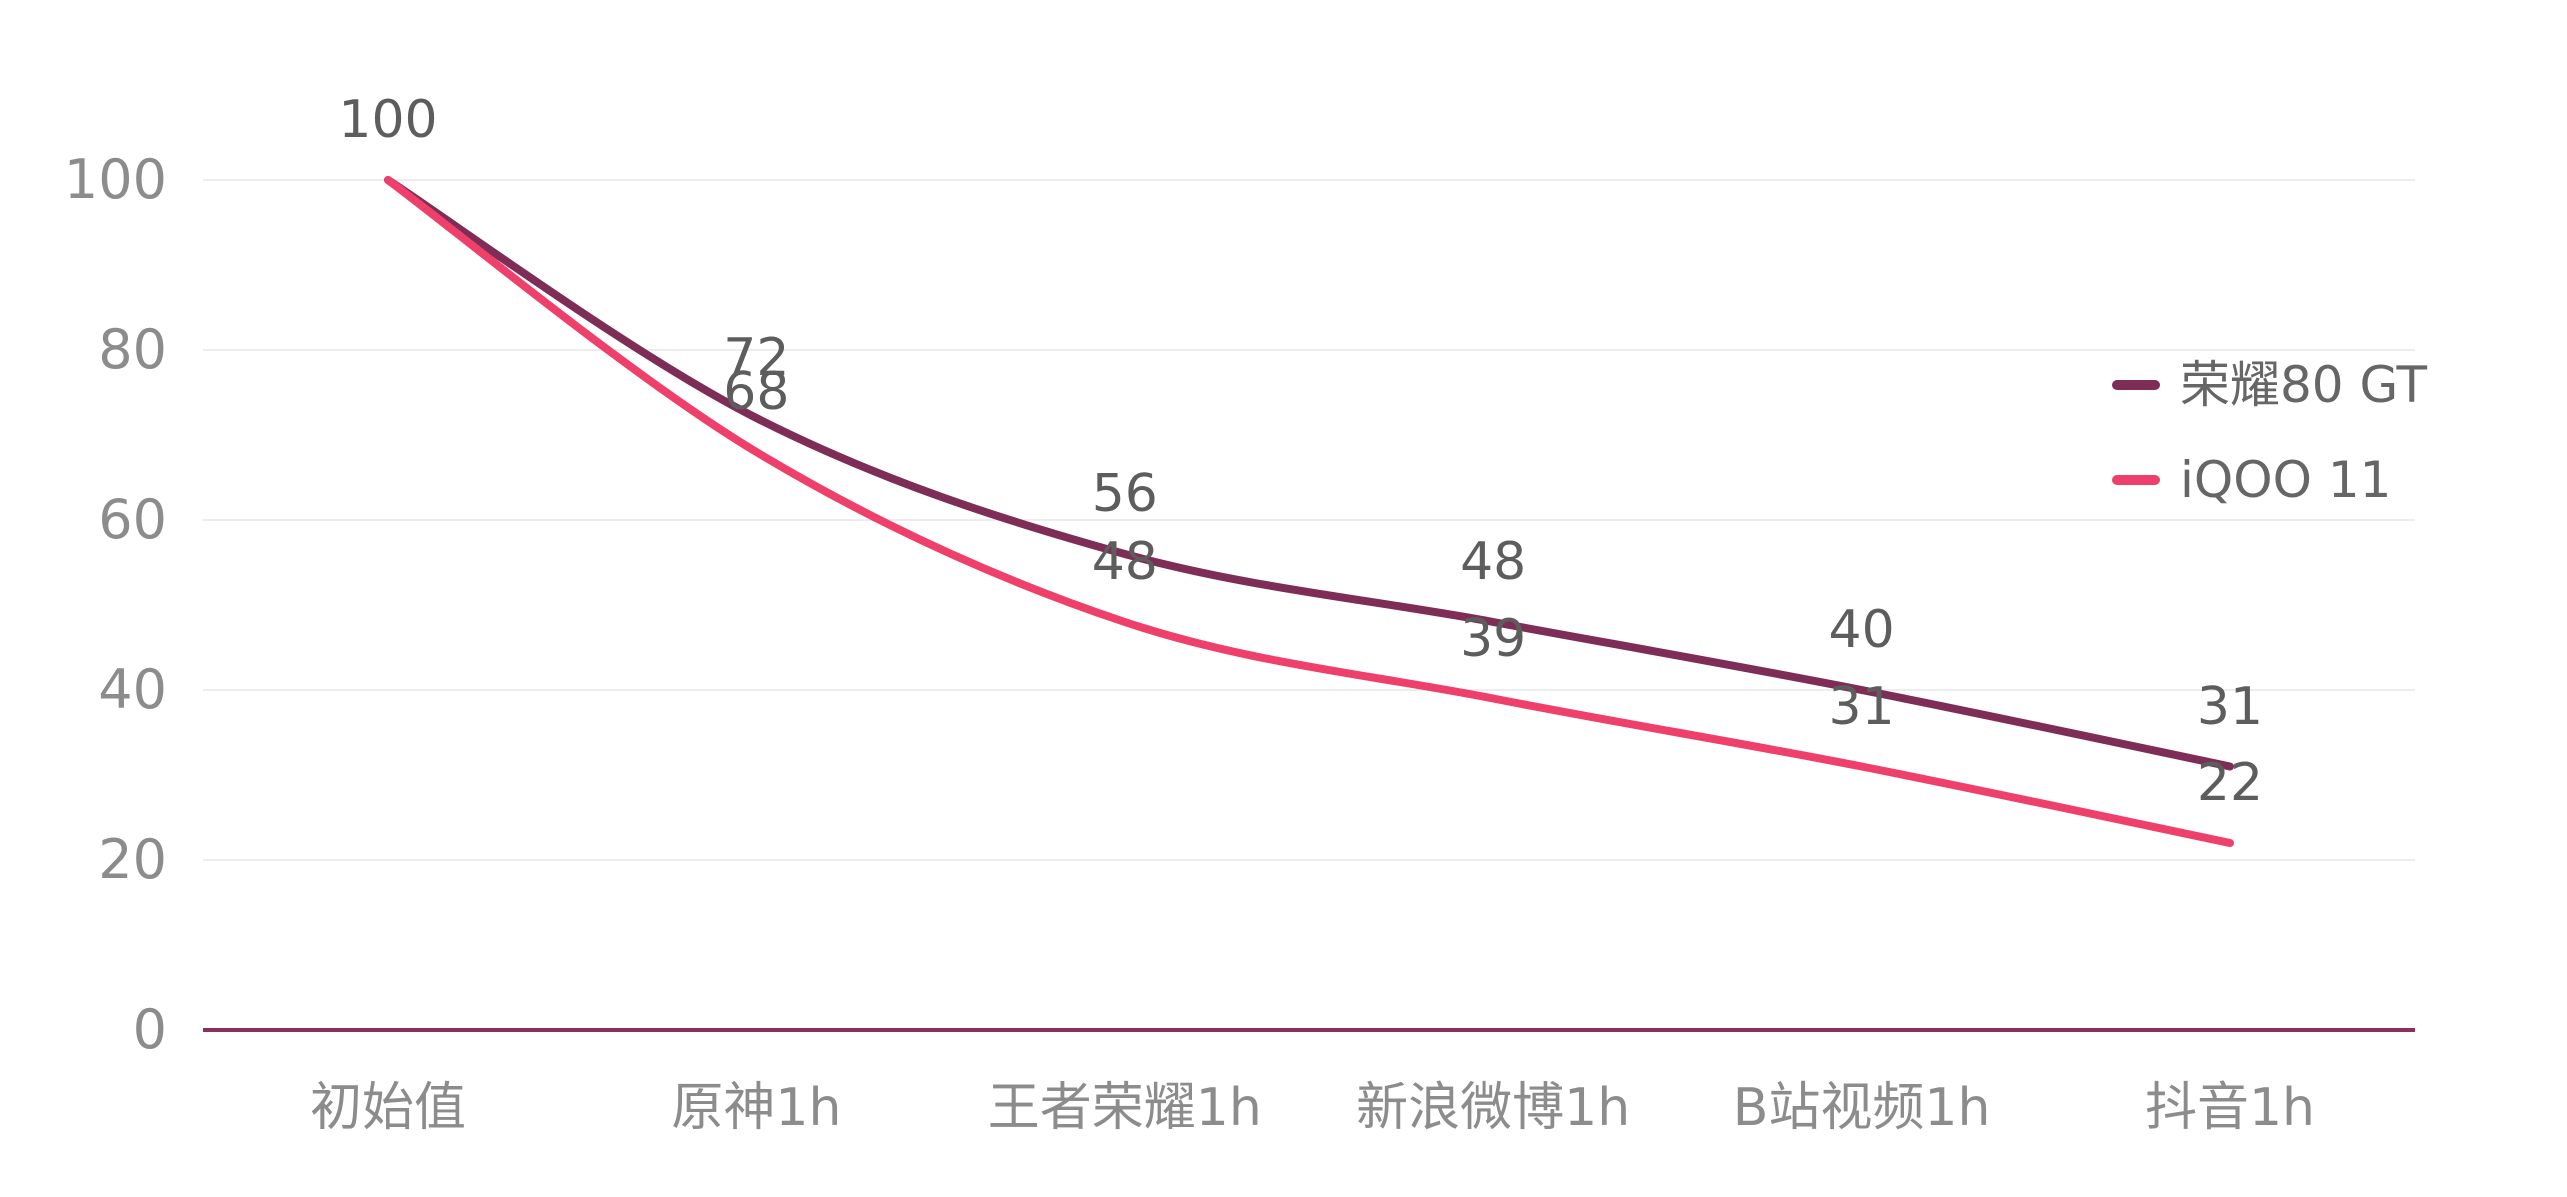 The width and height of the screenshot is (2567, 1197). I want to click on x-tick-label: 王者荣耀1h, so click(1124, 1108).